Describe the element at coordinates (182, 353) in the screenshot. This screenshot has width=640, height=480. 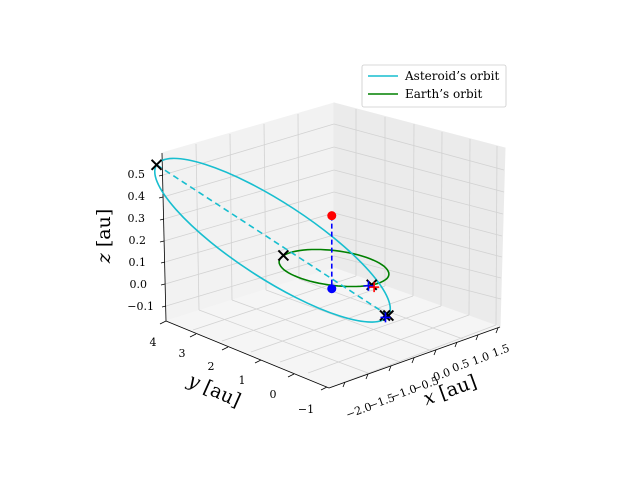
I see `y-tick-label: 3` at that location.